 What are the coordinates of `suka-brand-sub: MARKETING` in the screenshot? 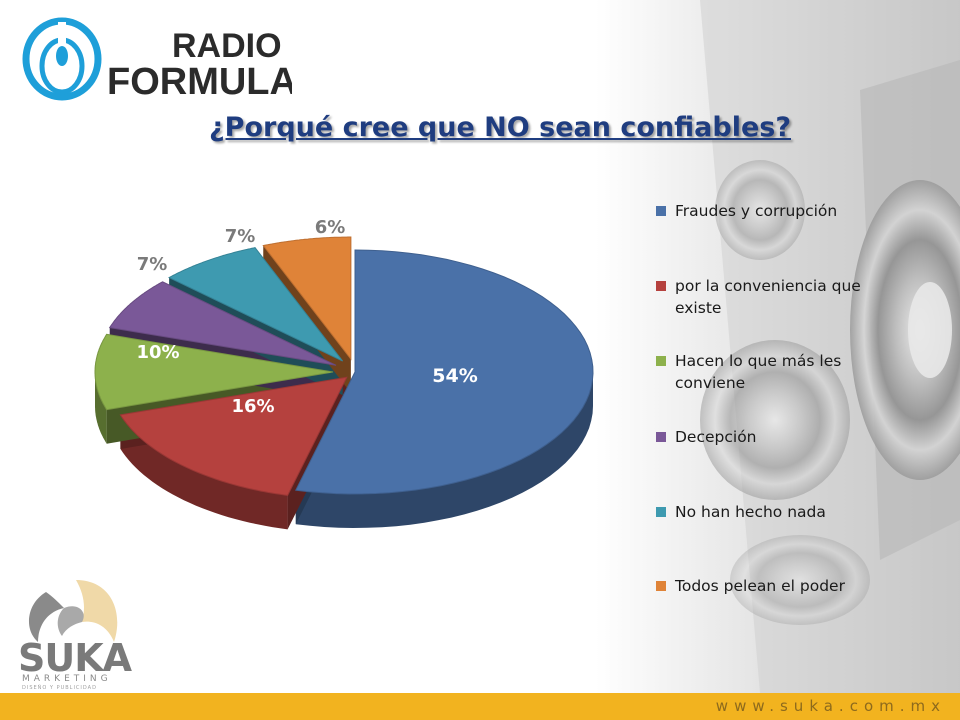 It's located at (67, 679).